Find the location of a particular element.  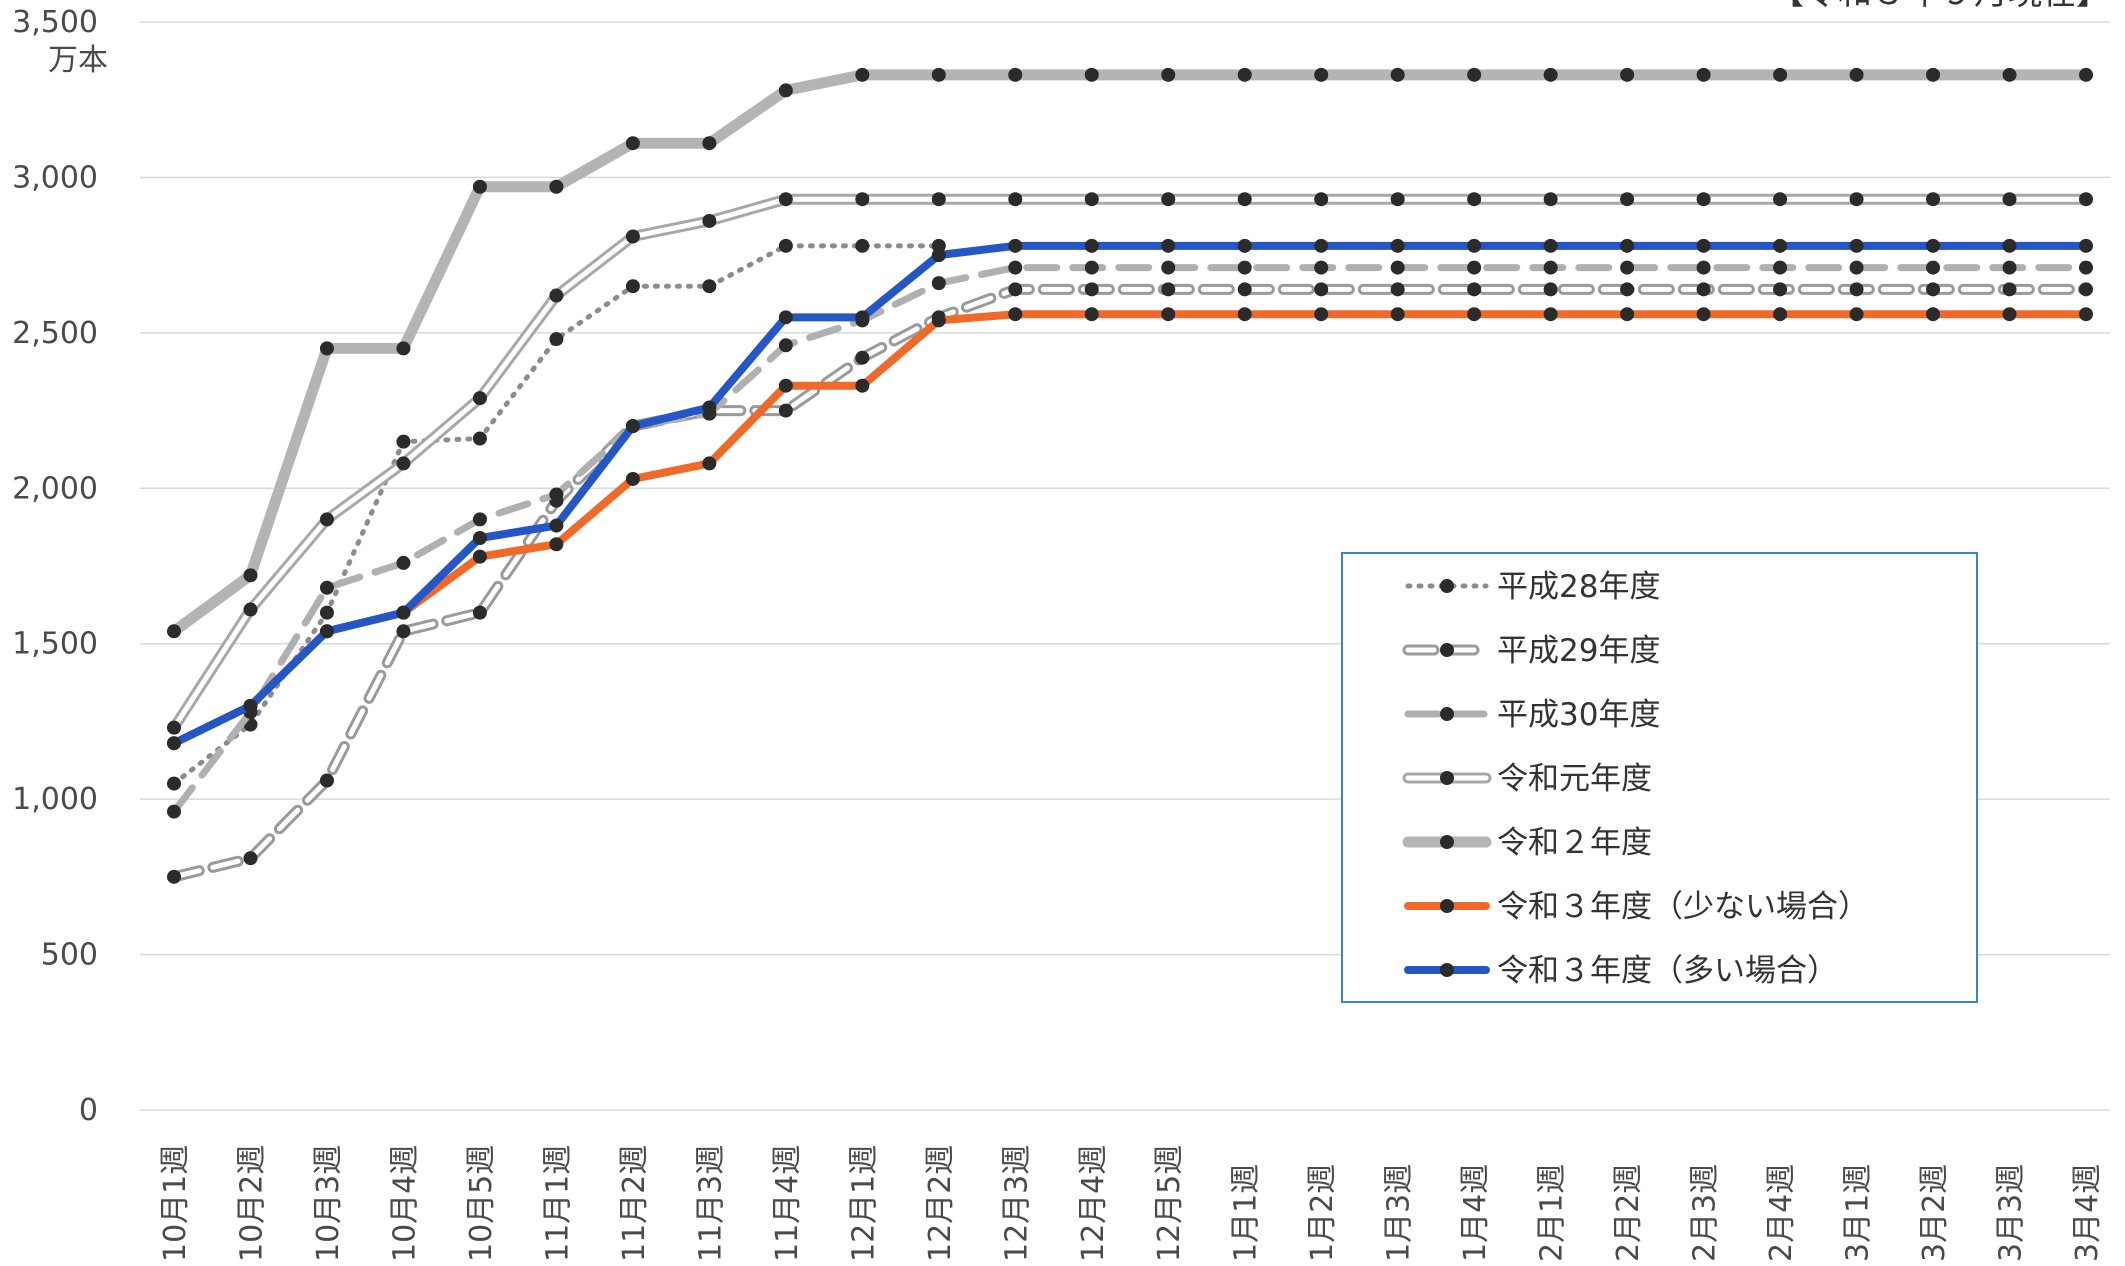

y-tick-label: 3,000 is located at coordinates (55, 177).